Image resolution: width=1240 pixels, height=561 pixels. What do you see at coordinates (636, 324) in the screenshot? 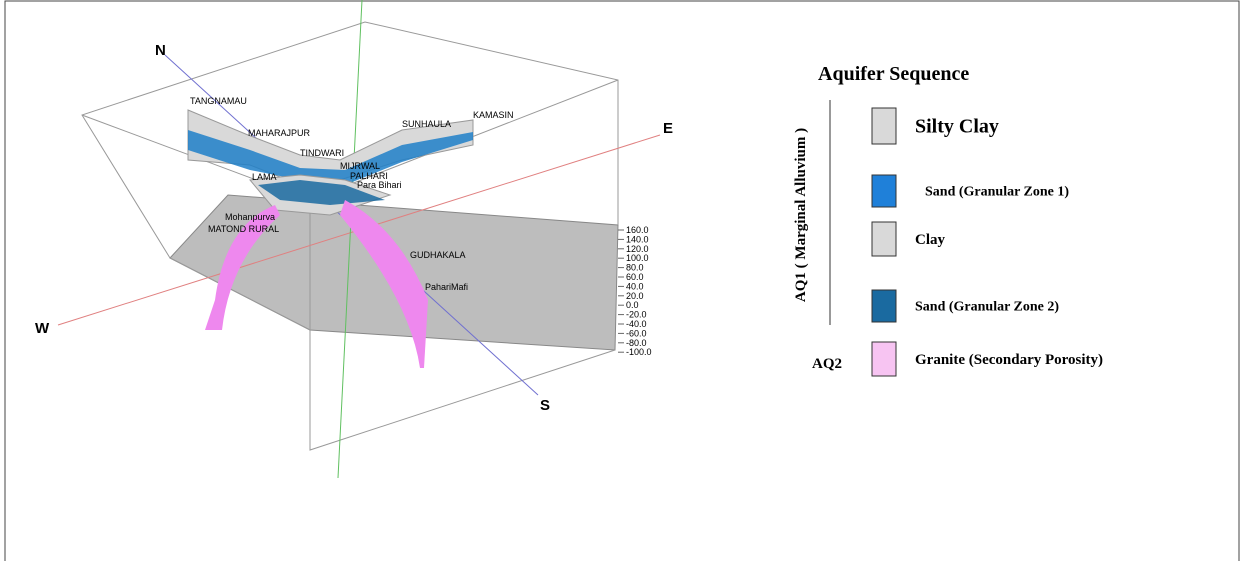
I see `scale-label: -40.0` at bounding box center [636, 324].